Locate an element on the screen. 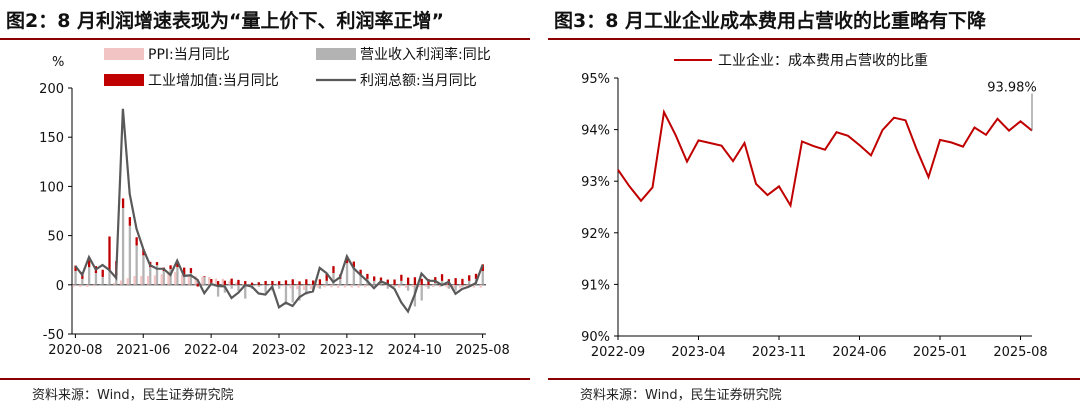 The width and height of the screenshot is (1080, 406). left-x-tick-label: 2020-08 is located at coordinates (75, 350).